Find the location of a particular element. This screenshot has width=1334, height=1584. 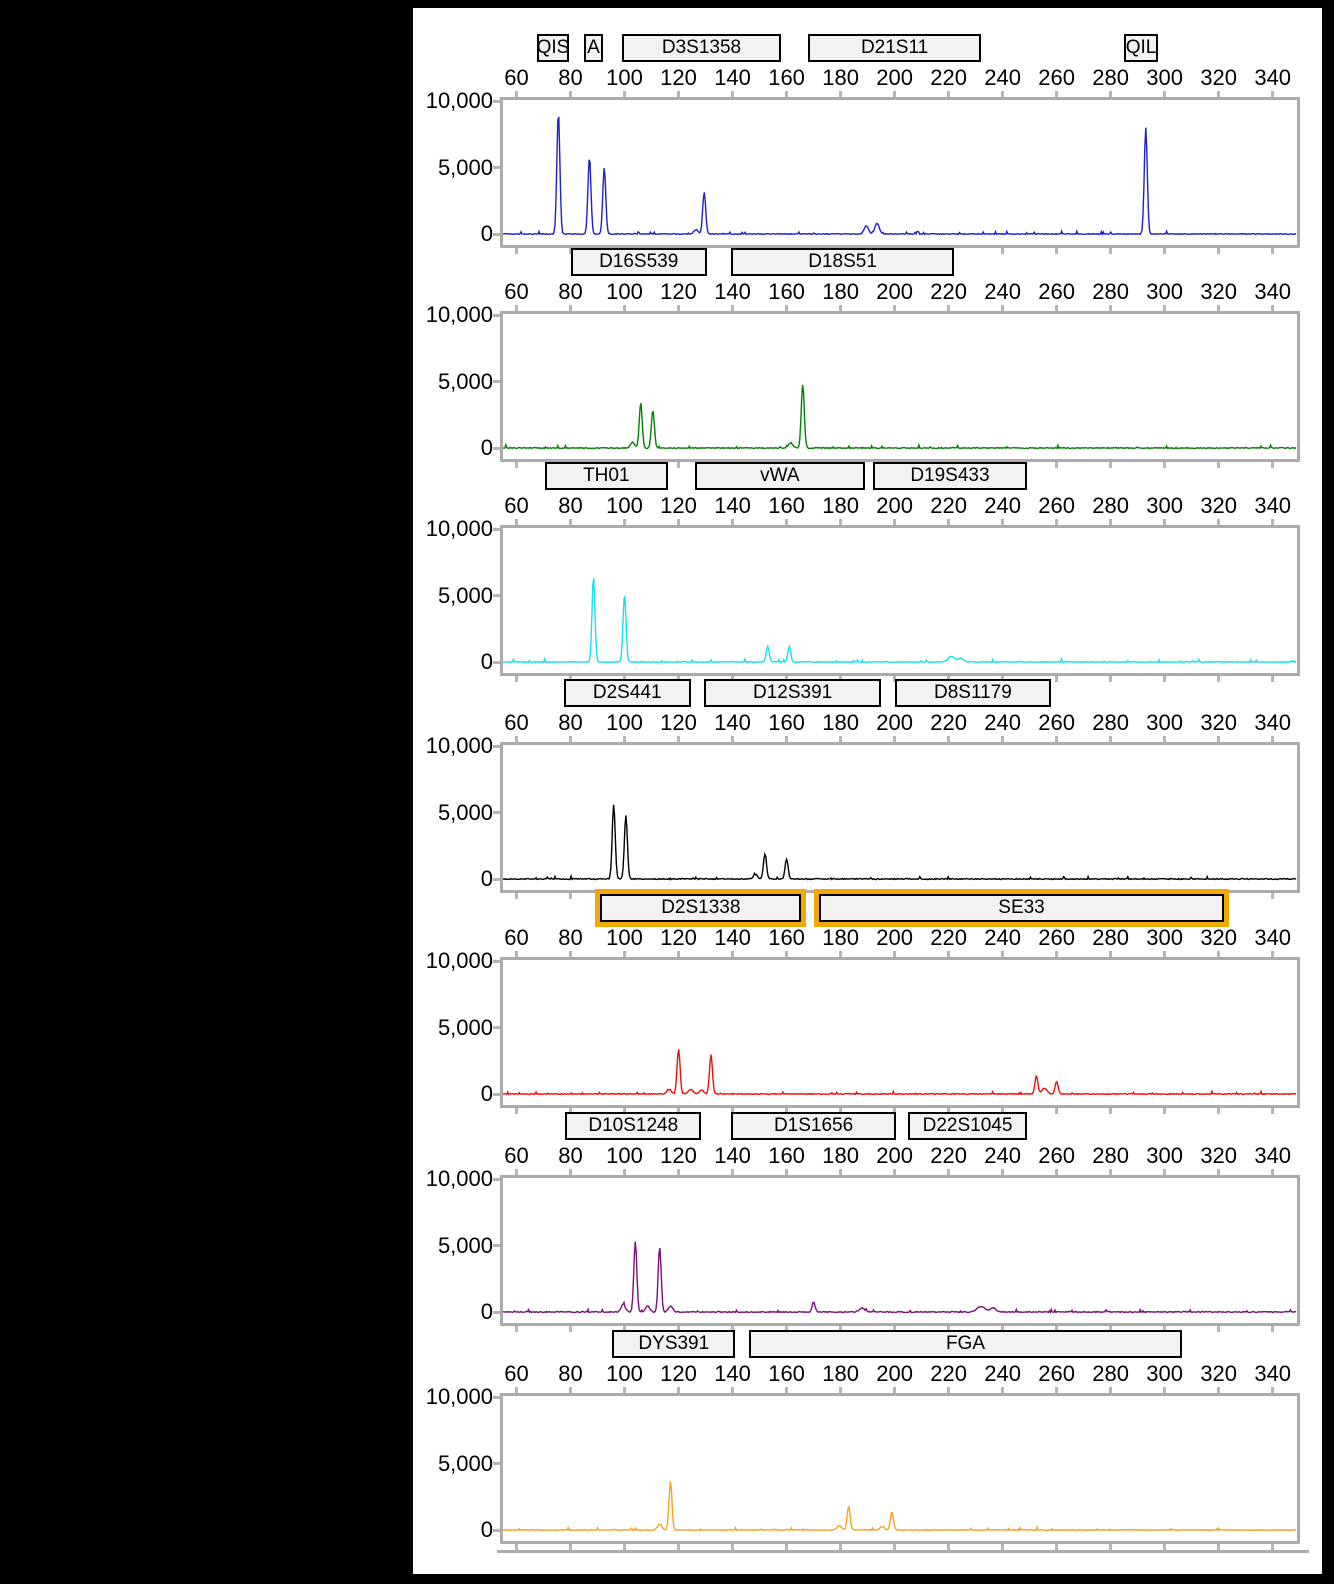

trace-black is located at coordinates (900, 842).